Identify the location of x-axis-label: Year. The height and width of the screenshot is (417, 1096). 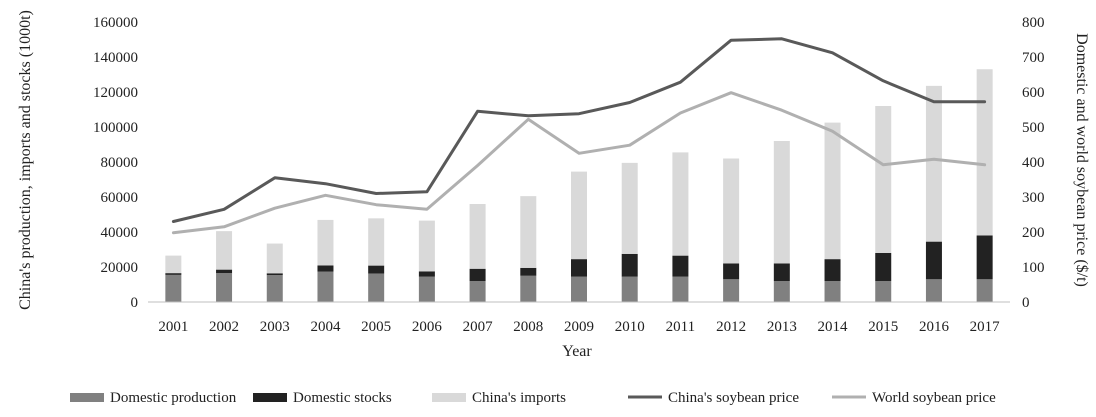
(577, 351).